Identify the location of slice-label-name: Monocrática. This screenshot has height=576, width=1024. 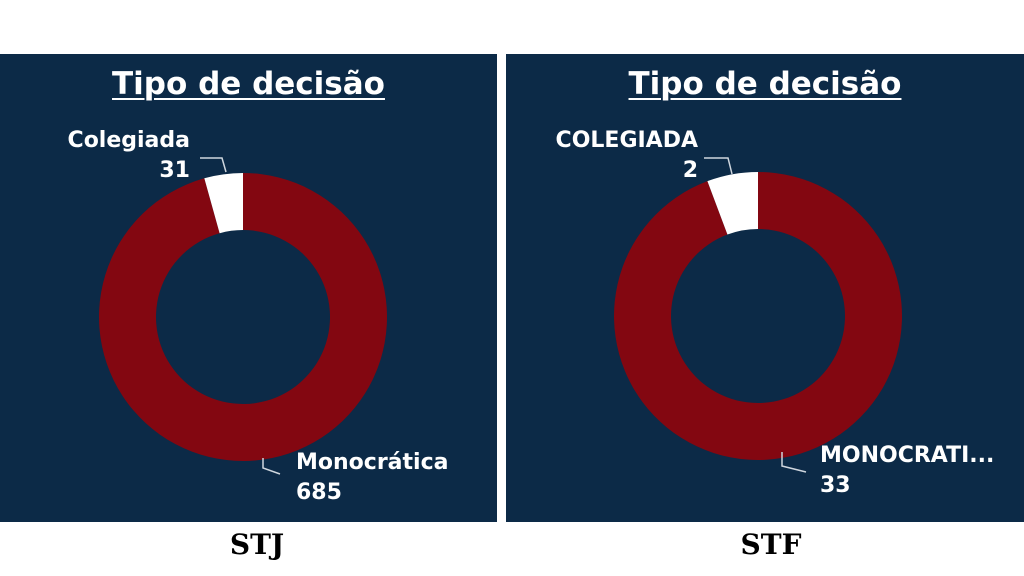
(372, 462).